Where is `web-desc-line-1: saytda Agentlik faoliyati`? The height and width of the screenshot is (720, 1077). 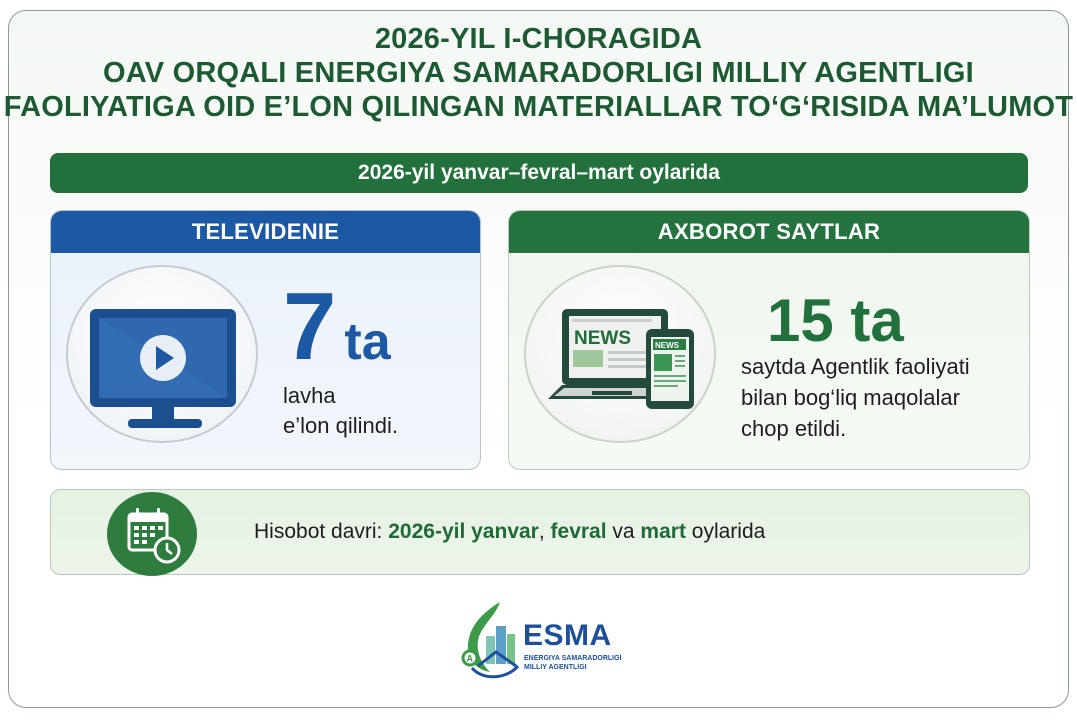
web-desc-line-1: saytda Agentlik faoliyati is located at coordinates (855, 366).